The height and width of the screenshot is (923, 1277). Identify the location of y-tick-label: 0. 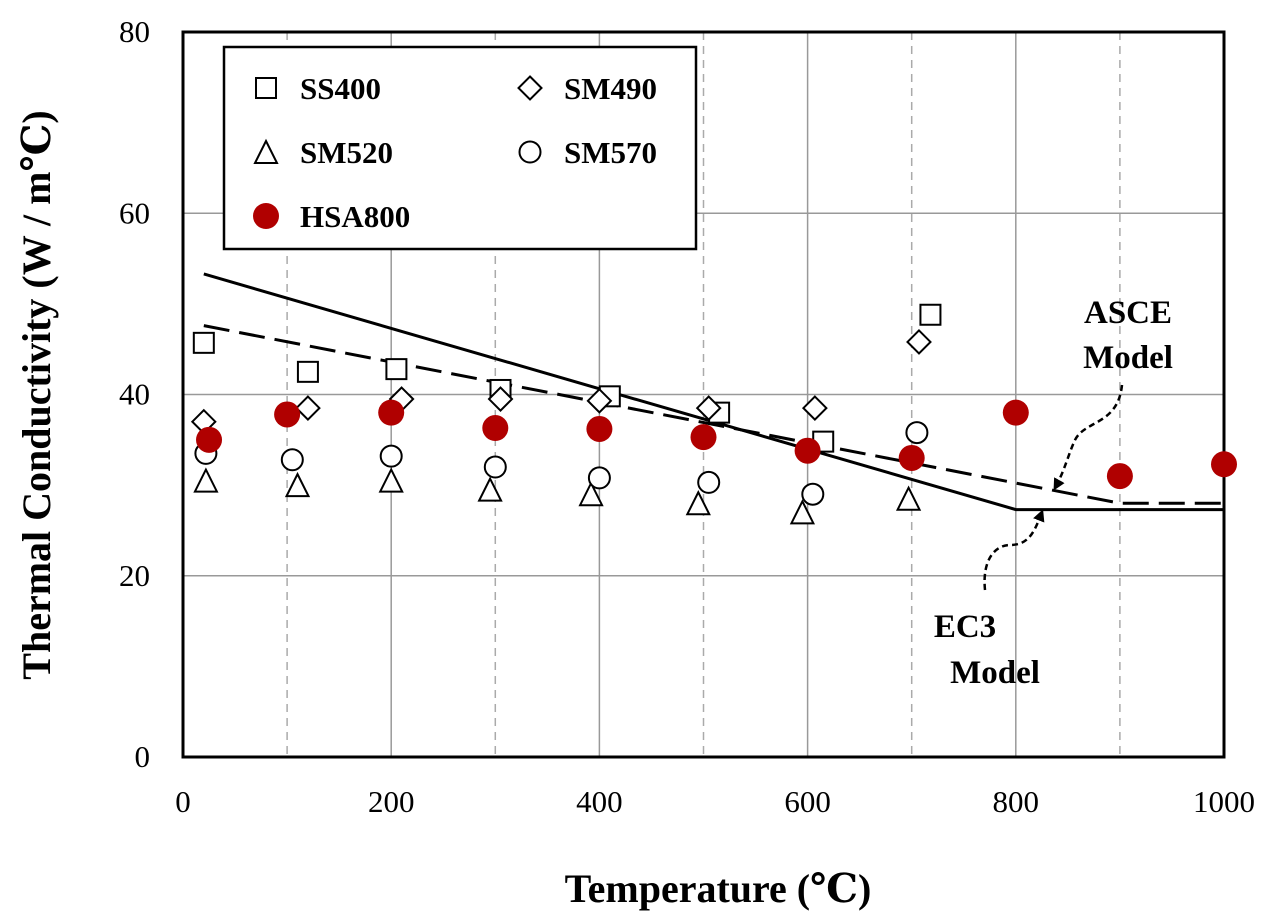
(143, 756).